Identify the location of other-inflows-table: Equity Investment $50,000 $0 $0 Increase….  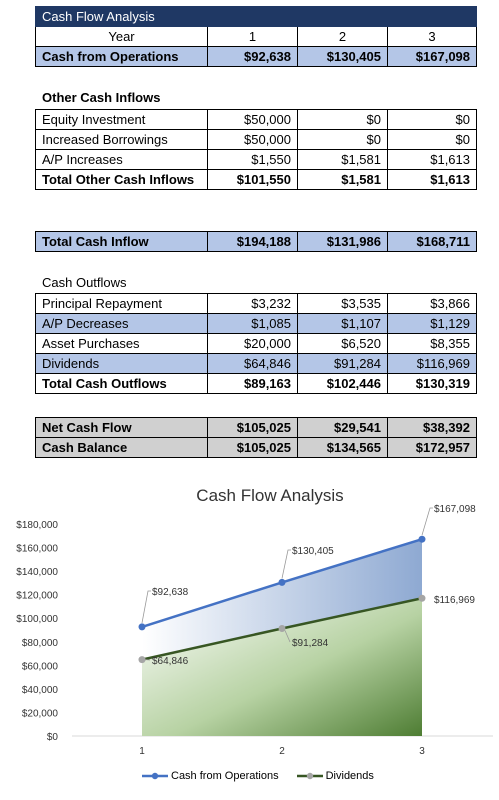
(256, 149).